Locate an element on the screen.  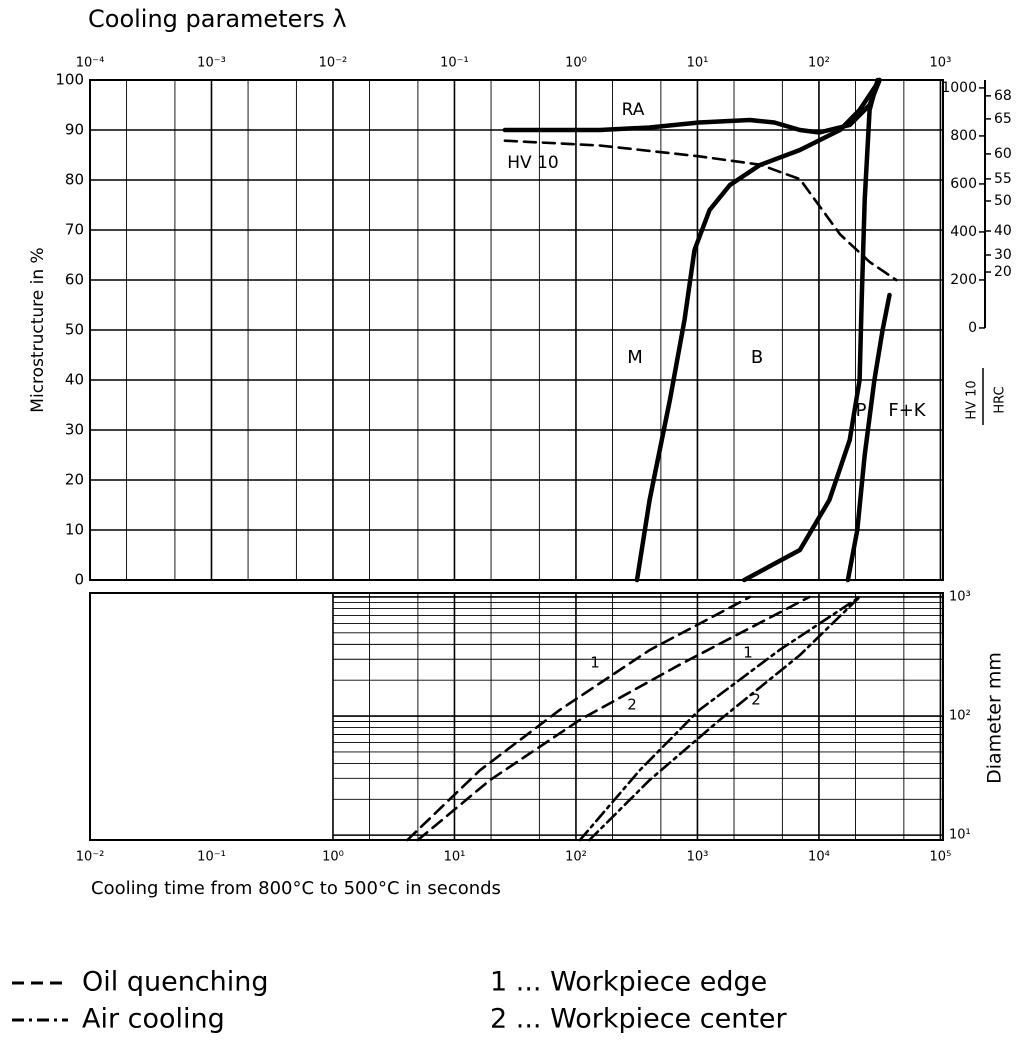
y-axis-label: Microstructure in % is located at coordinates (38, 329).